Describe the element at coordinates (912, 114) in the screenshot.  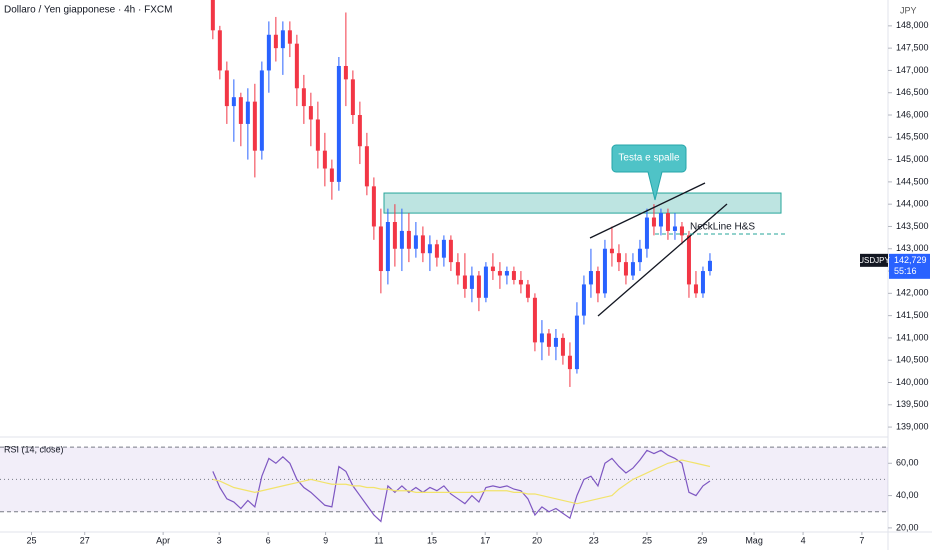
I see `y-tick-label: 146,000` at that location.